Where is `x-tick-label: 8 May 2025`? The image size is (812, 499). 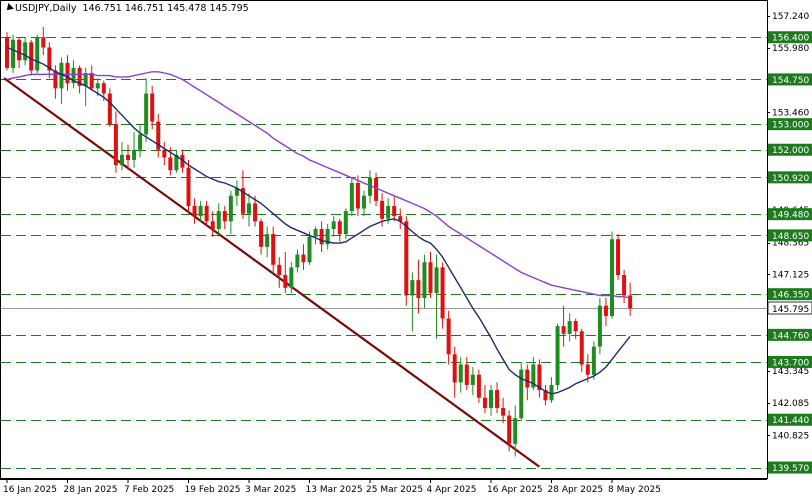
x-tick-label: 8 May 2025 is located at coordinates (634, 490).